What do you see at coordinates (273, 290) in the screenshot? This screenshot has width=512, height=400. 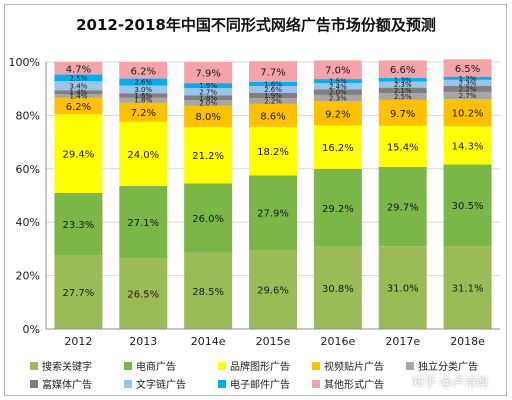 I see `segment-data-label: 29.6%` at bounding box center [273, 290].